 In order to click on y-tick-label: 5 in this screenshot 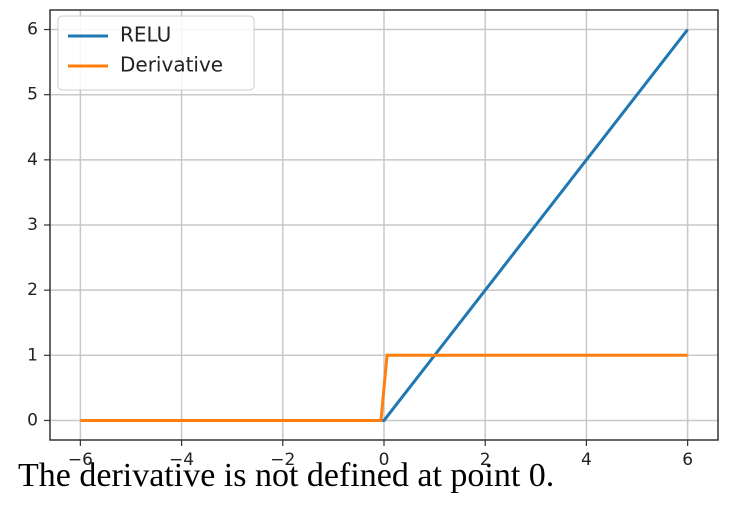, I will do `click(32, 95)`.